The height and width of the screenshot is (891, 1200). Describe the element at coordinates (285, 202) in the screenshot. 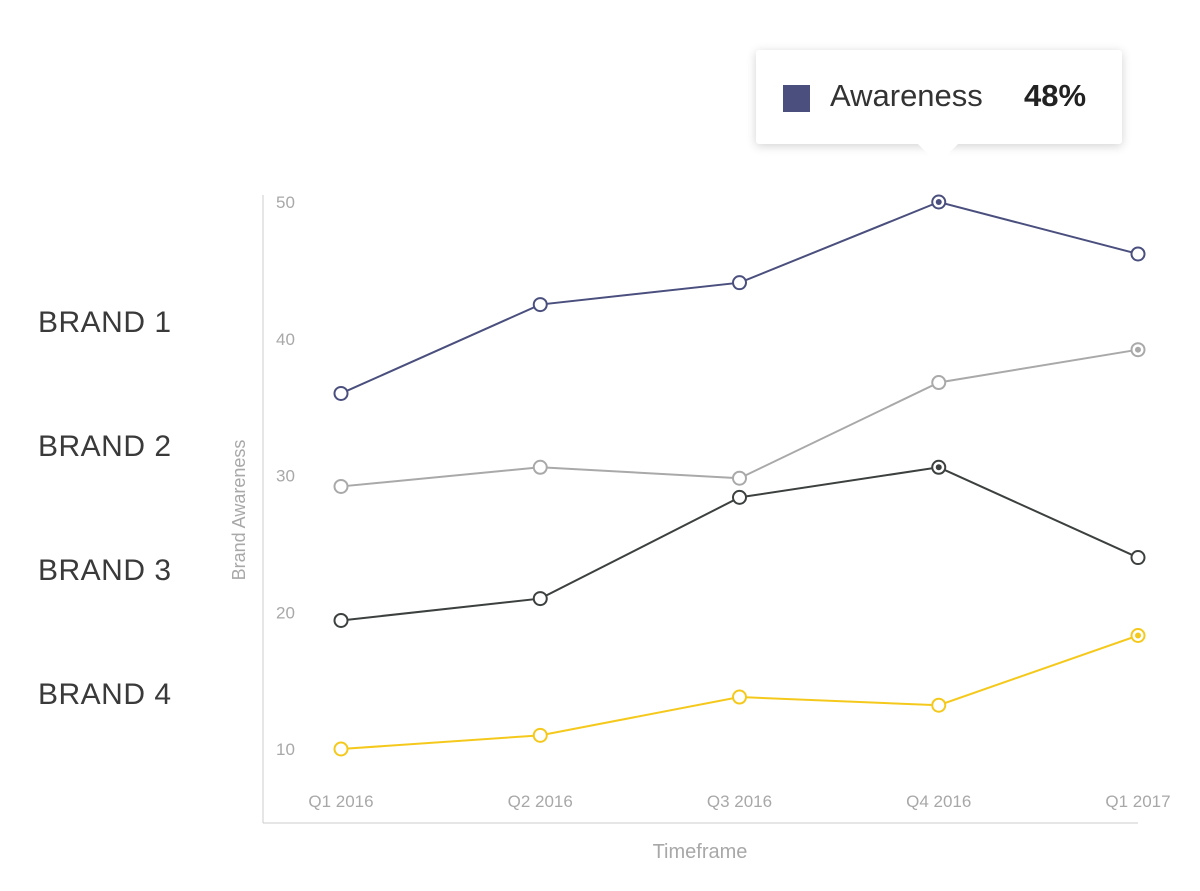

I see `y-tick-label: 50` at that location.